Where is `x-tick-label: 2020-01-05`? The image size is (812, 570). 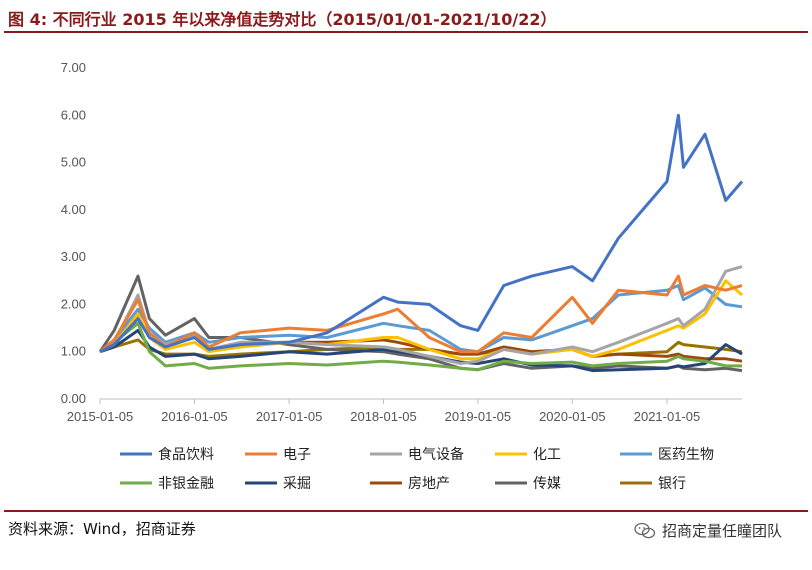 x-tick-label: 2020-01-05 is located at coordinates (572, 416).